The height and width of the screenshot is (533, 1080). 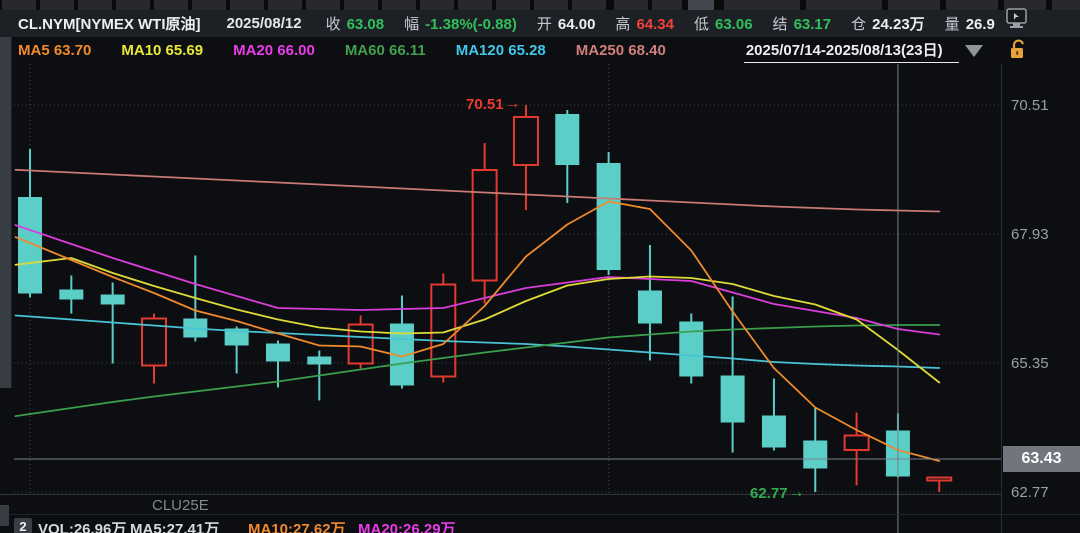 What do you see at coordinates (493, 104) in the screenshot?
I see `range-high-annotation: 70.51 →` at bounding box center [493, 104].